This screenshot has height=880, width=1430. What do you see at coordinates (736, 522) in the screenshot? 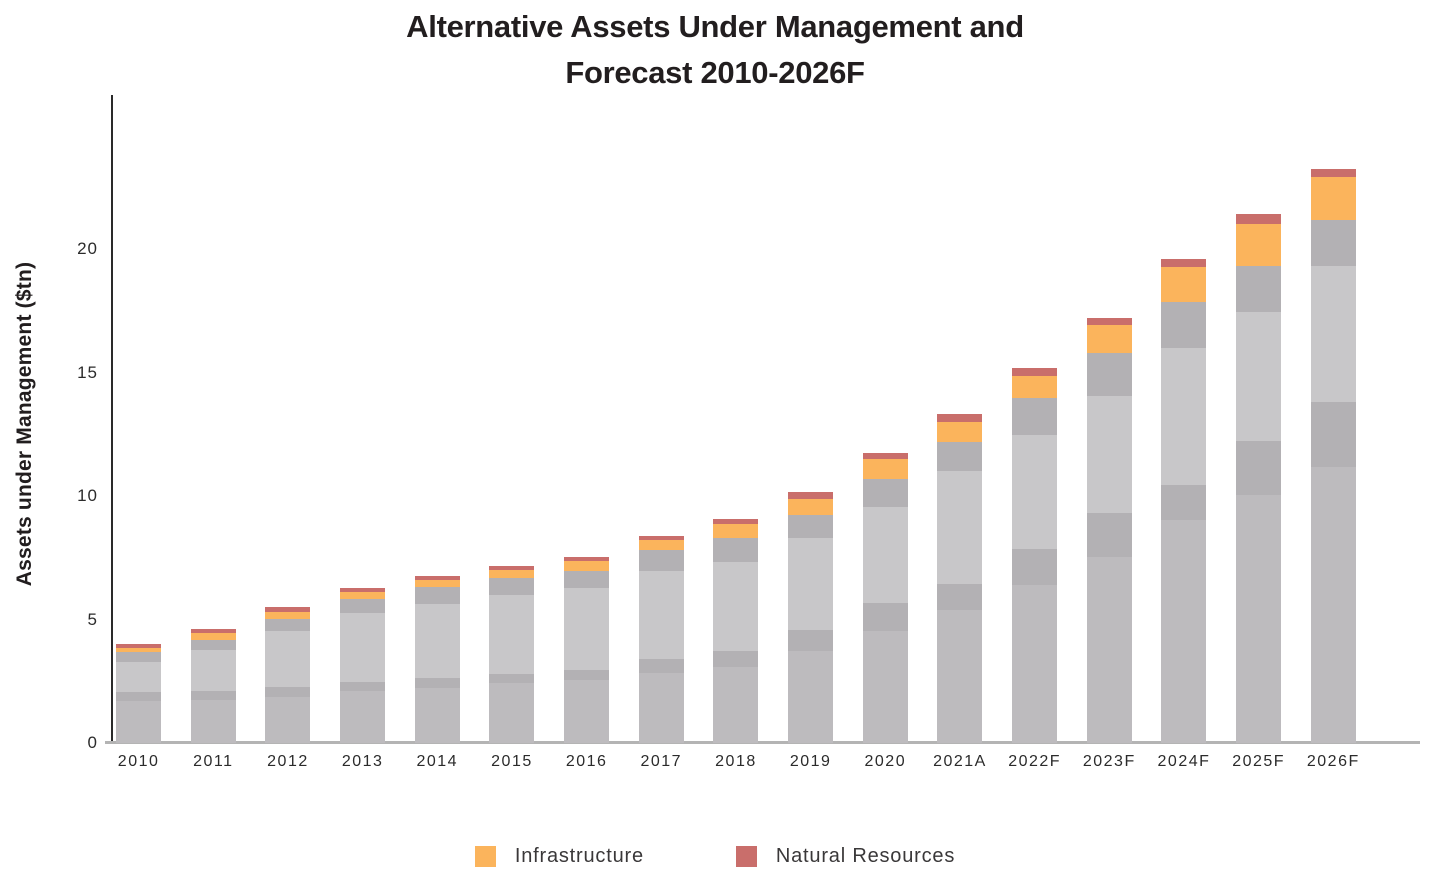
I see `bar-2018-segment-natural-resources` at bounding box center [736, 522].